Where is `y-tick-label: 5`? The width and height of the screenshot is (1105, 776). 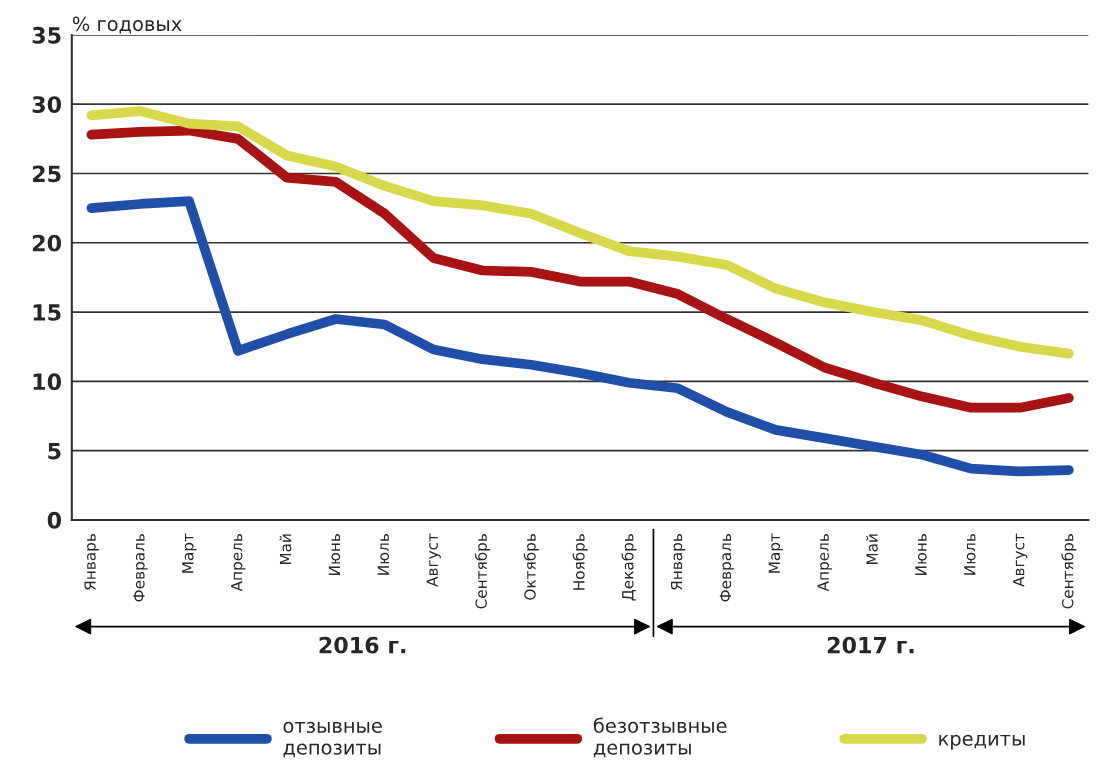
y-tick-label: 5 is located at coordinates (54, 451).